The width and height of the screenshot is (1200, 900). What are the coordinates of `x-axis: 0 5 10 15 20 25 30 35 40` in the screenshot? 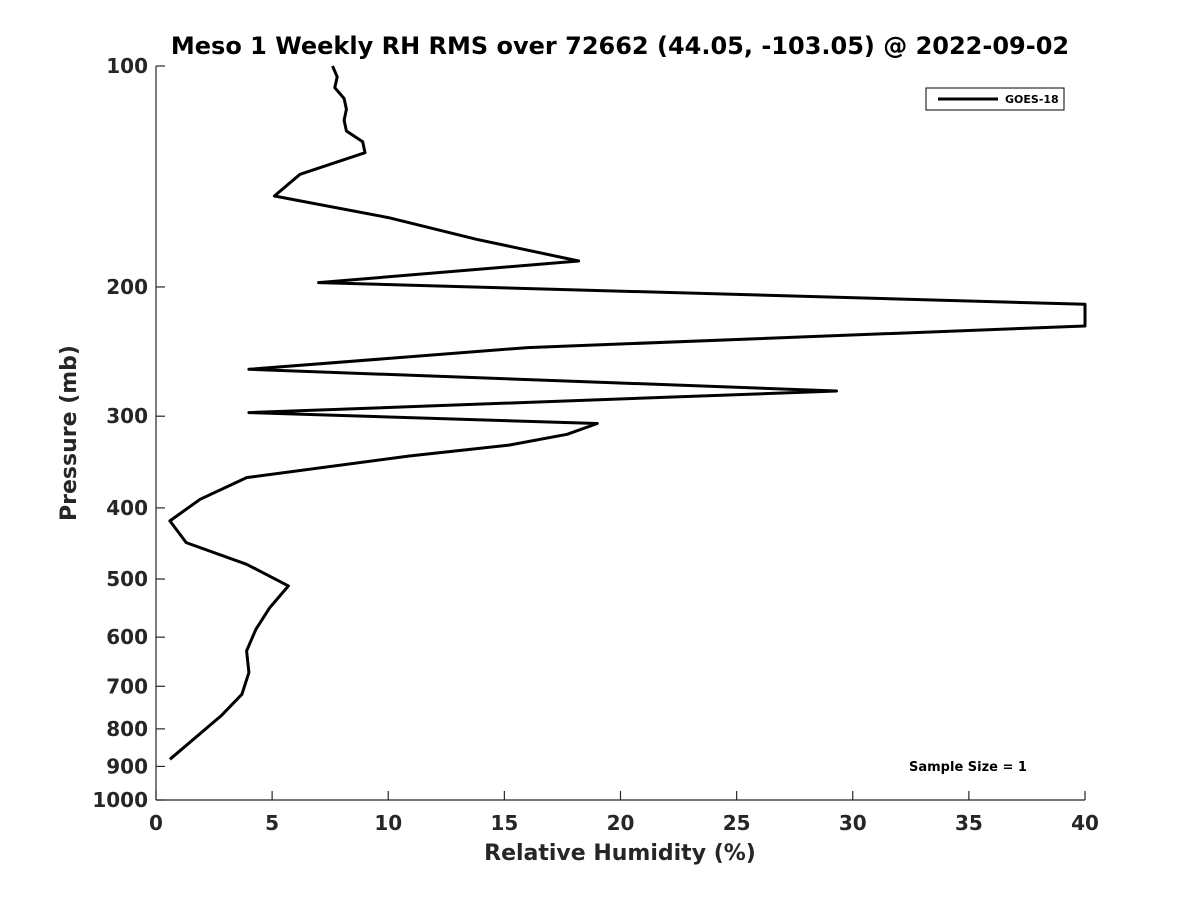 It's located at (624, 813).